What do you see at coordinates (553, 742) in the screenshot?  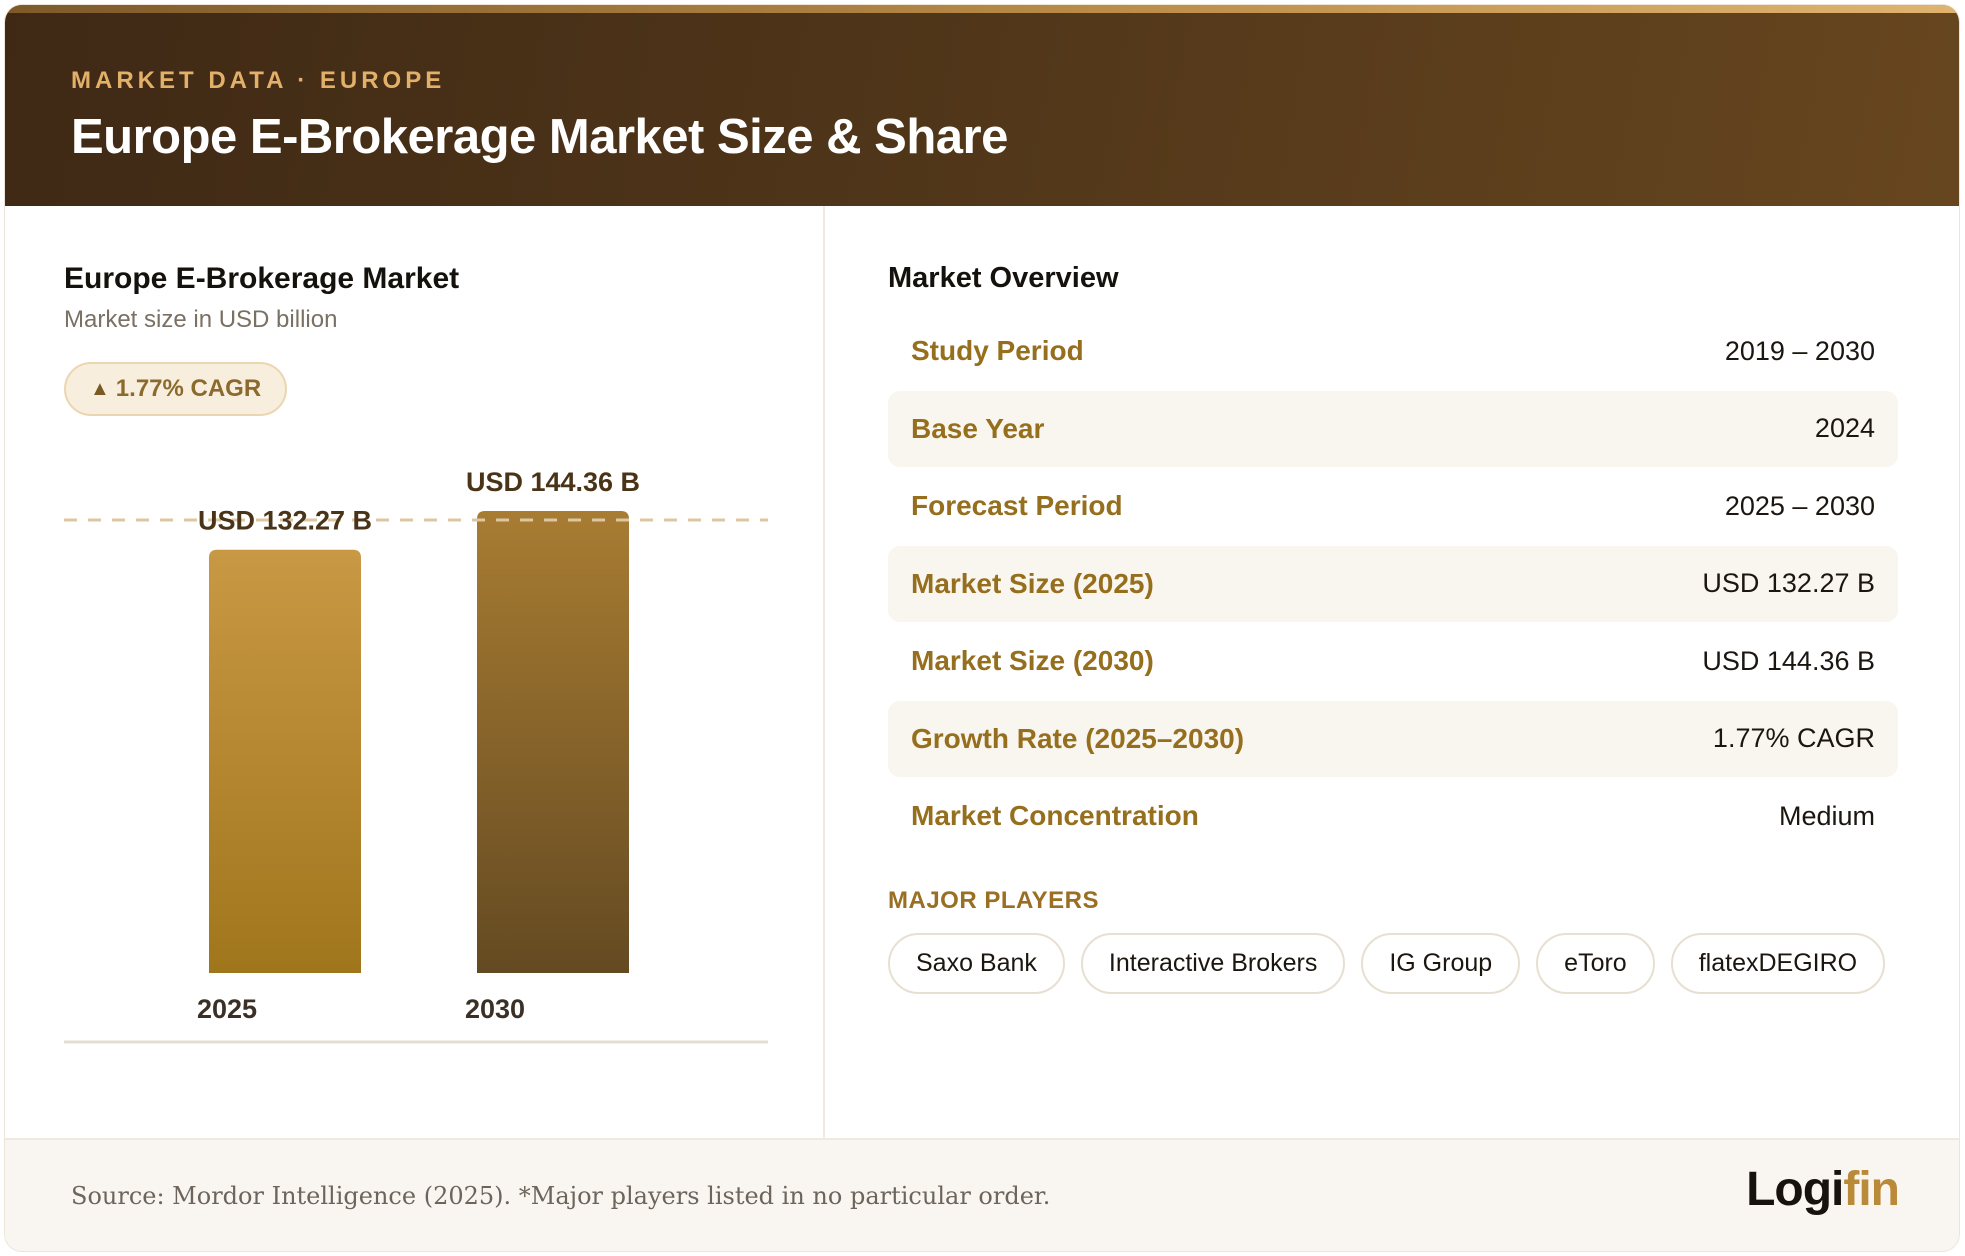 I see `bar-2030` at bounding box center [553, 742].